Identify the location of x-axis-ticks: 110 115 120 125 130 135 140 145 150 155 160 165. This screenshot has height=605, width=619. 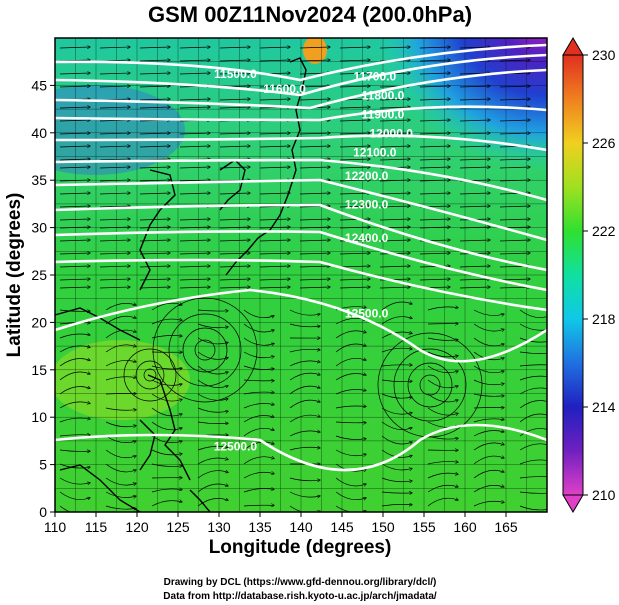
(281, 523).